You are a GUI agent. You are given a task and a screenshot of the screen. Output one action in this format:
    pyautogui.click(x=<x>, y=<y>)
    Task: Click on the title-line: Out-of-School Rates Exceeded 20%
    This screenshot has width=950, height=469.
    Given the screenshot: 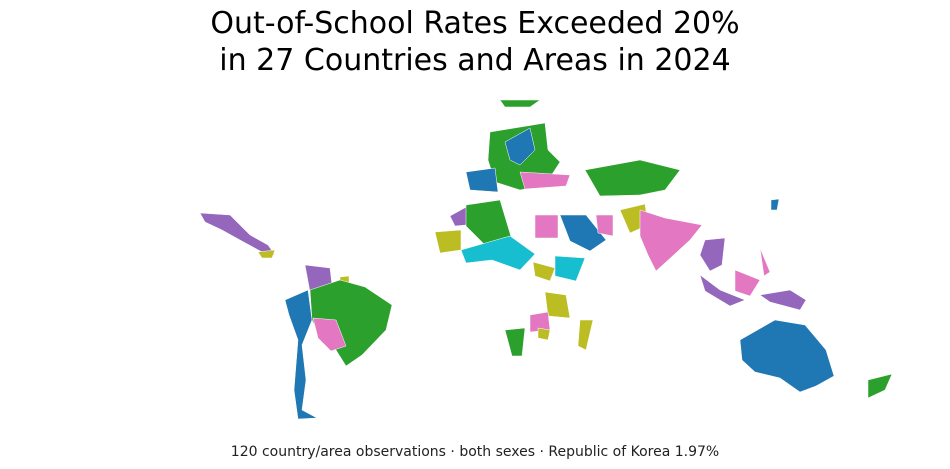 What is the action you would take?
    pyautogui.click(x=474, y=23)
    